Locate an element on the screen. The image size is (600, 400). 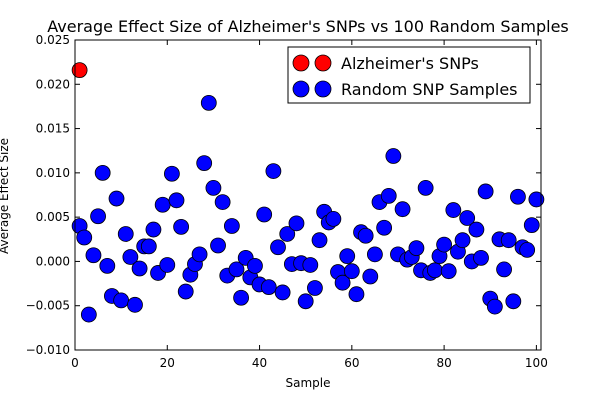
y-tick-label: 0.015 is located at coordinates (53, 129).